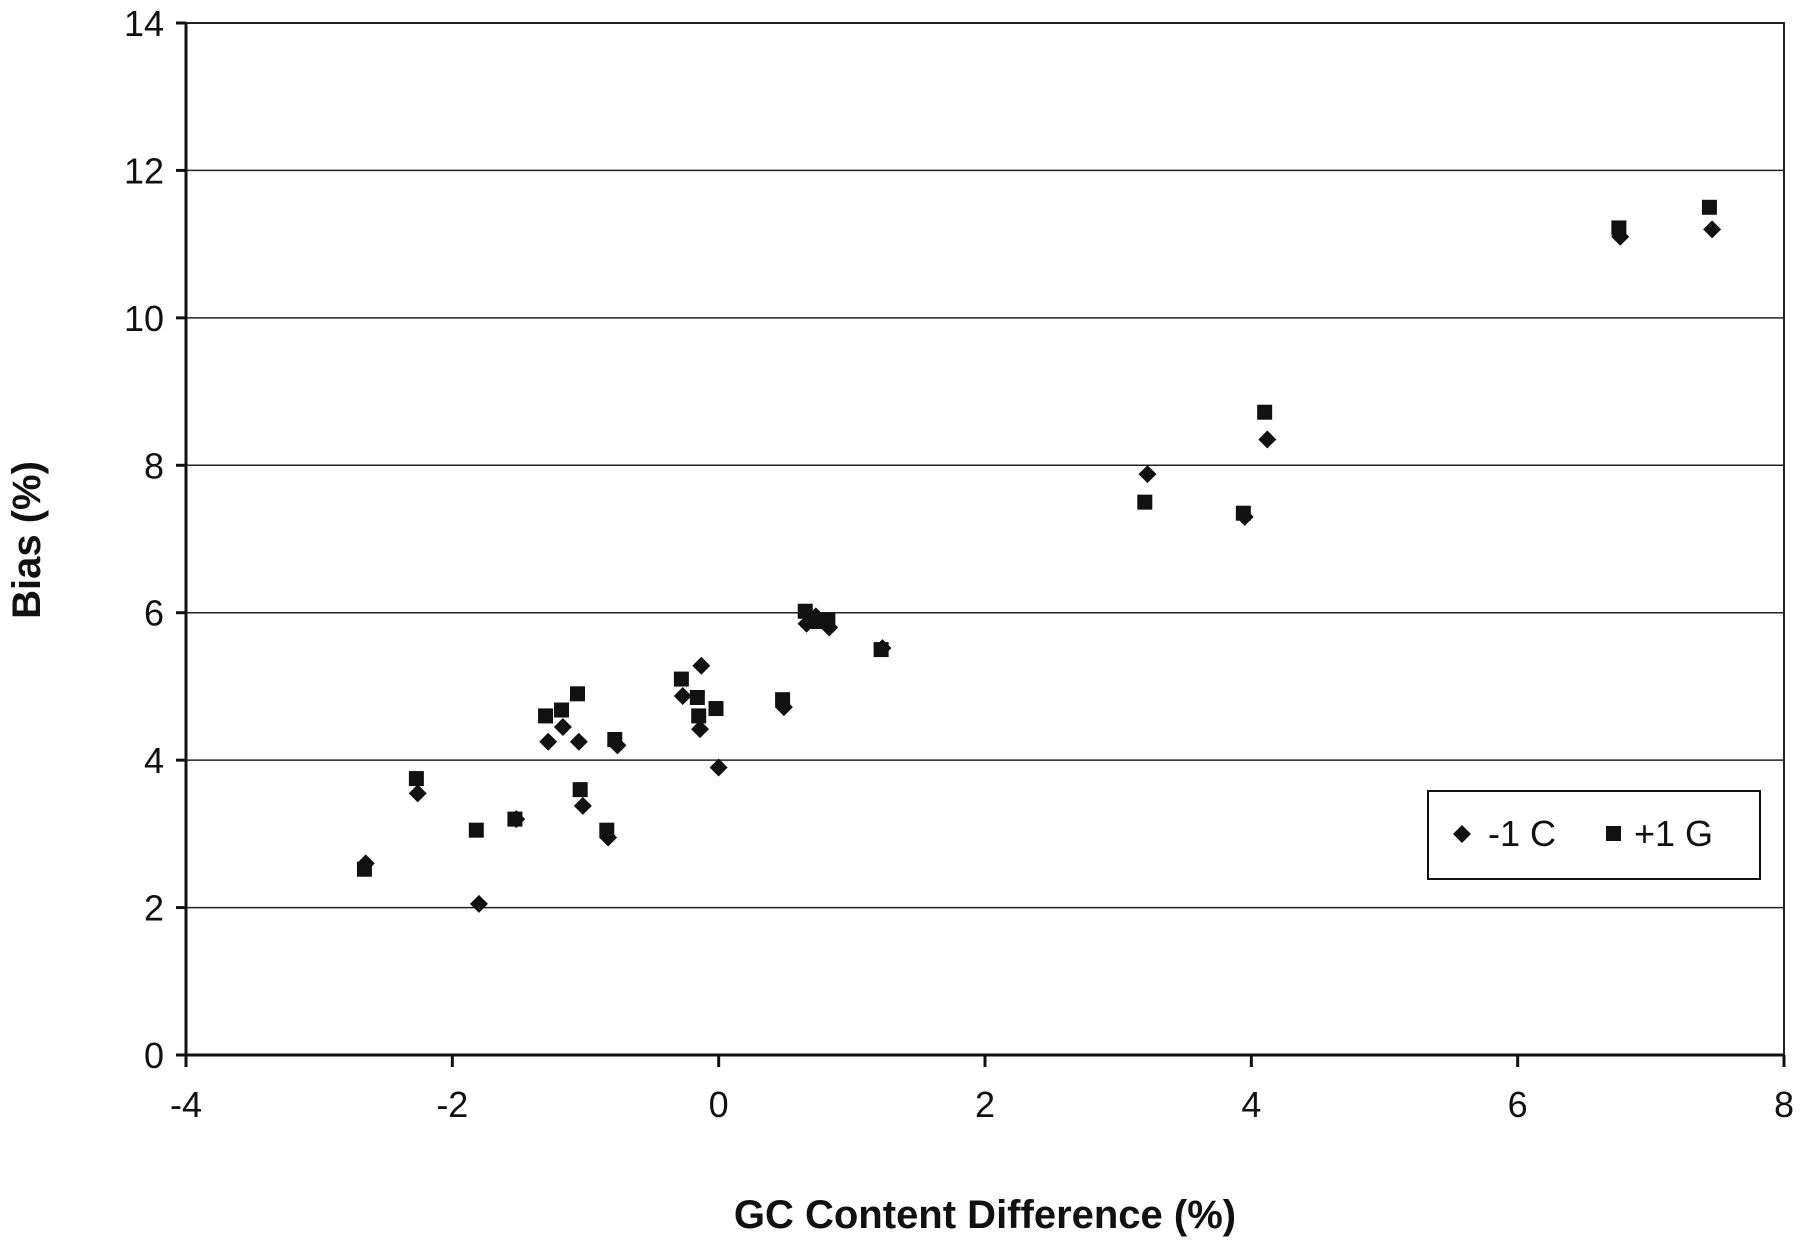  What do you see at coordinates (985, 1215) in the screenshot?
I see `x-axis-title: GC Content Difference (%)` at bounding box center [985, 1215].